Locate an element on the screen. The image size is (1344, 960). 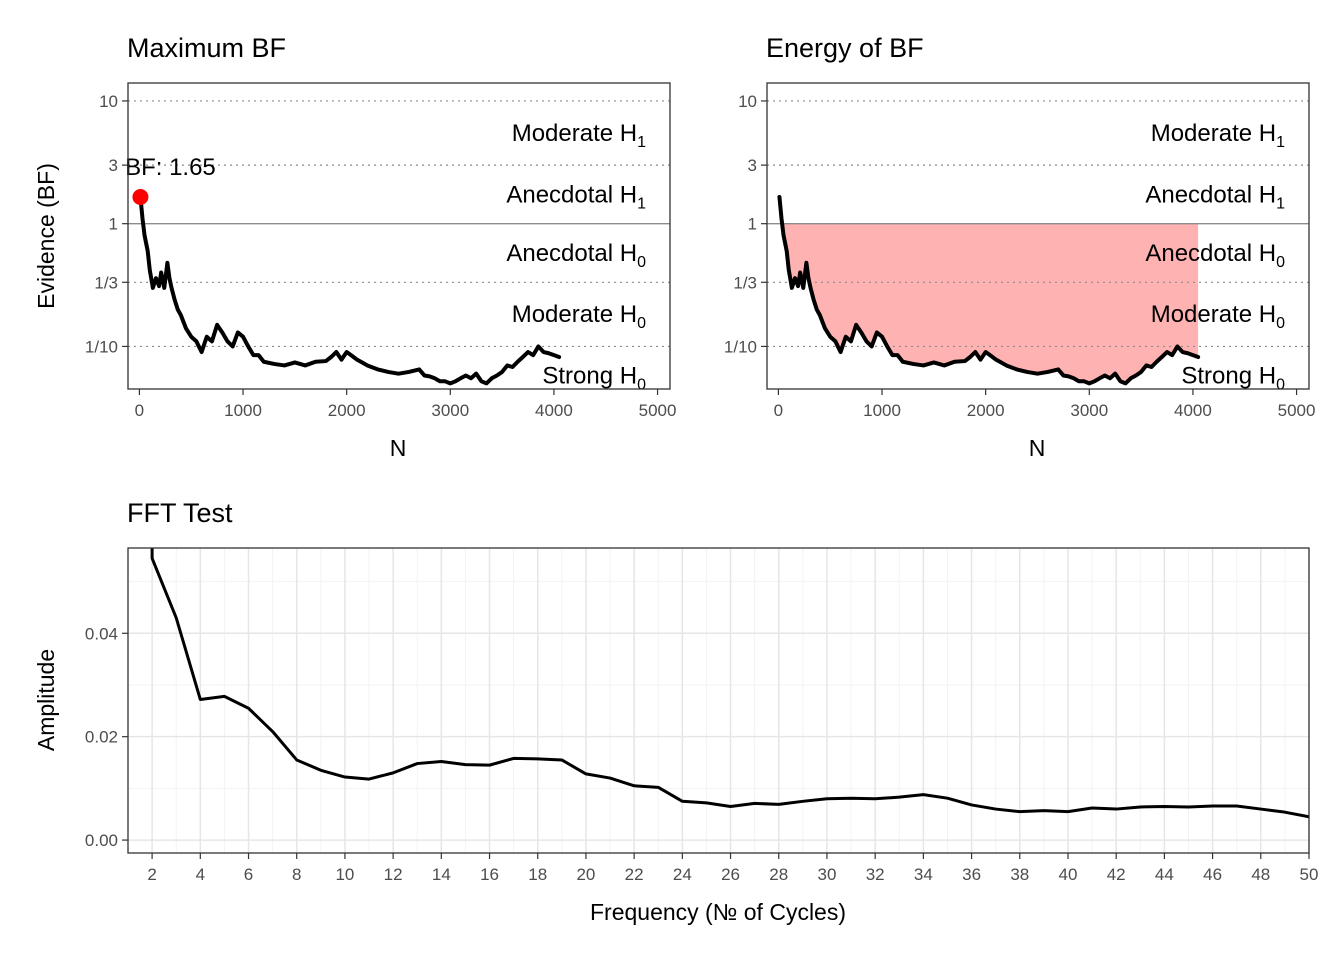
x-tick-label: 4 is located at coordinates (200, 874).